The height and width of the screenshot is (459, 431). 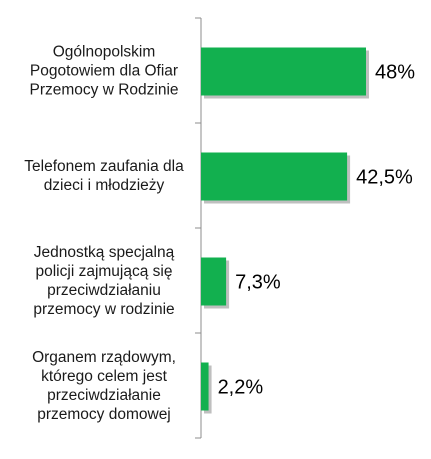 What do you see at coordinates (104, 185) in the screenshot?
I see `category-label-line: dzieci i młodzieży` at bounding box center [104, 185].